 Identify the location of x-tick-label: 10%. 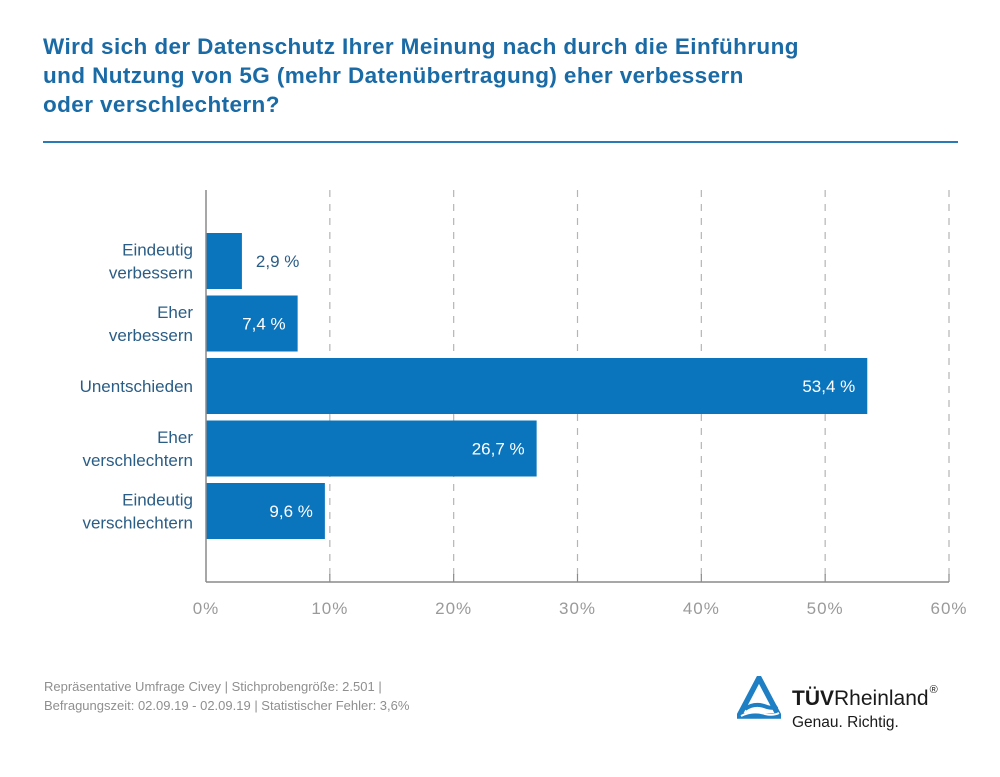
(329, 608).